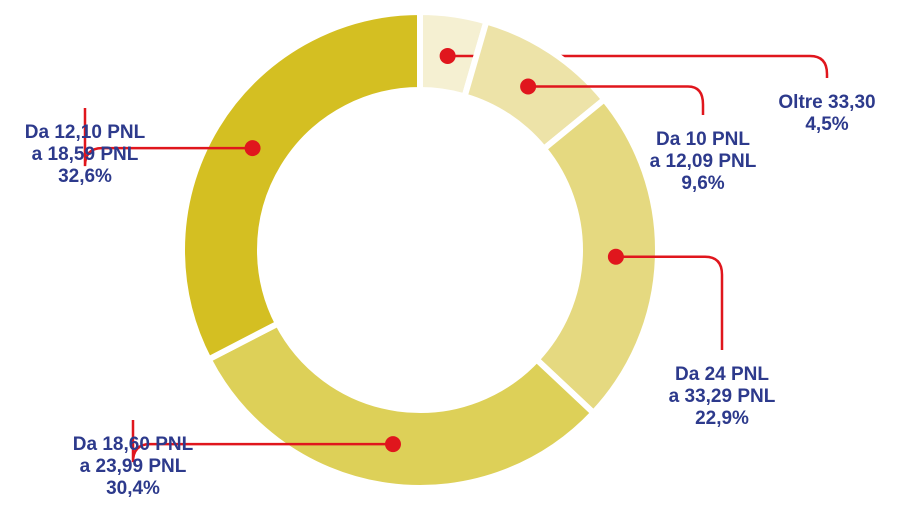 Image resolution: width=913 pixels, height=512 pixels. What do you see at coordinates (85, 154) in the screenshot?
I see `category-label: a 18,59 PNL` at bounding box center [85, 154].